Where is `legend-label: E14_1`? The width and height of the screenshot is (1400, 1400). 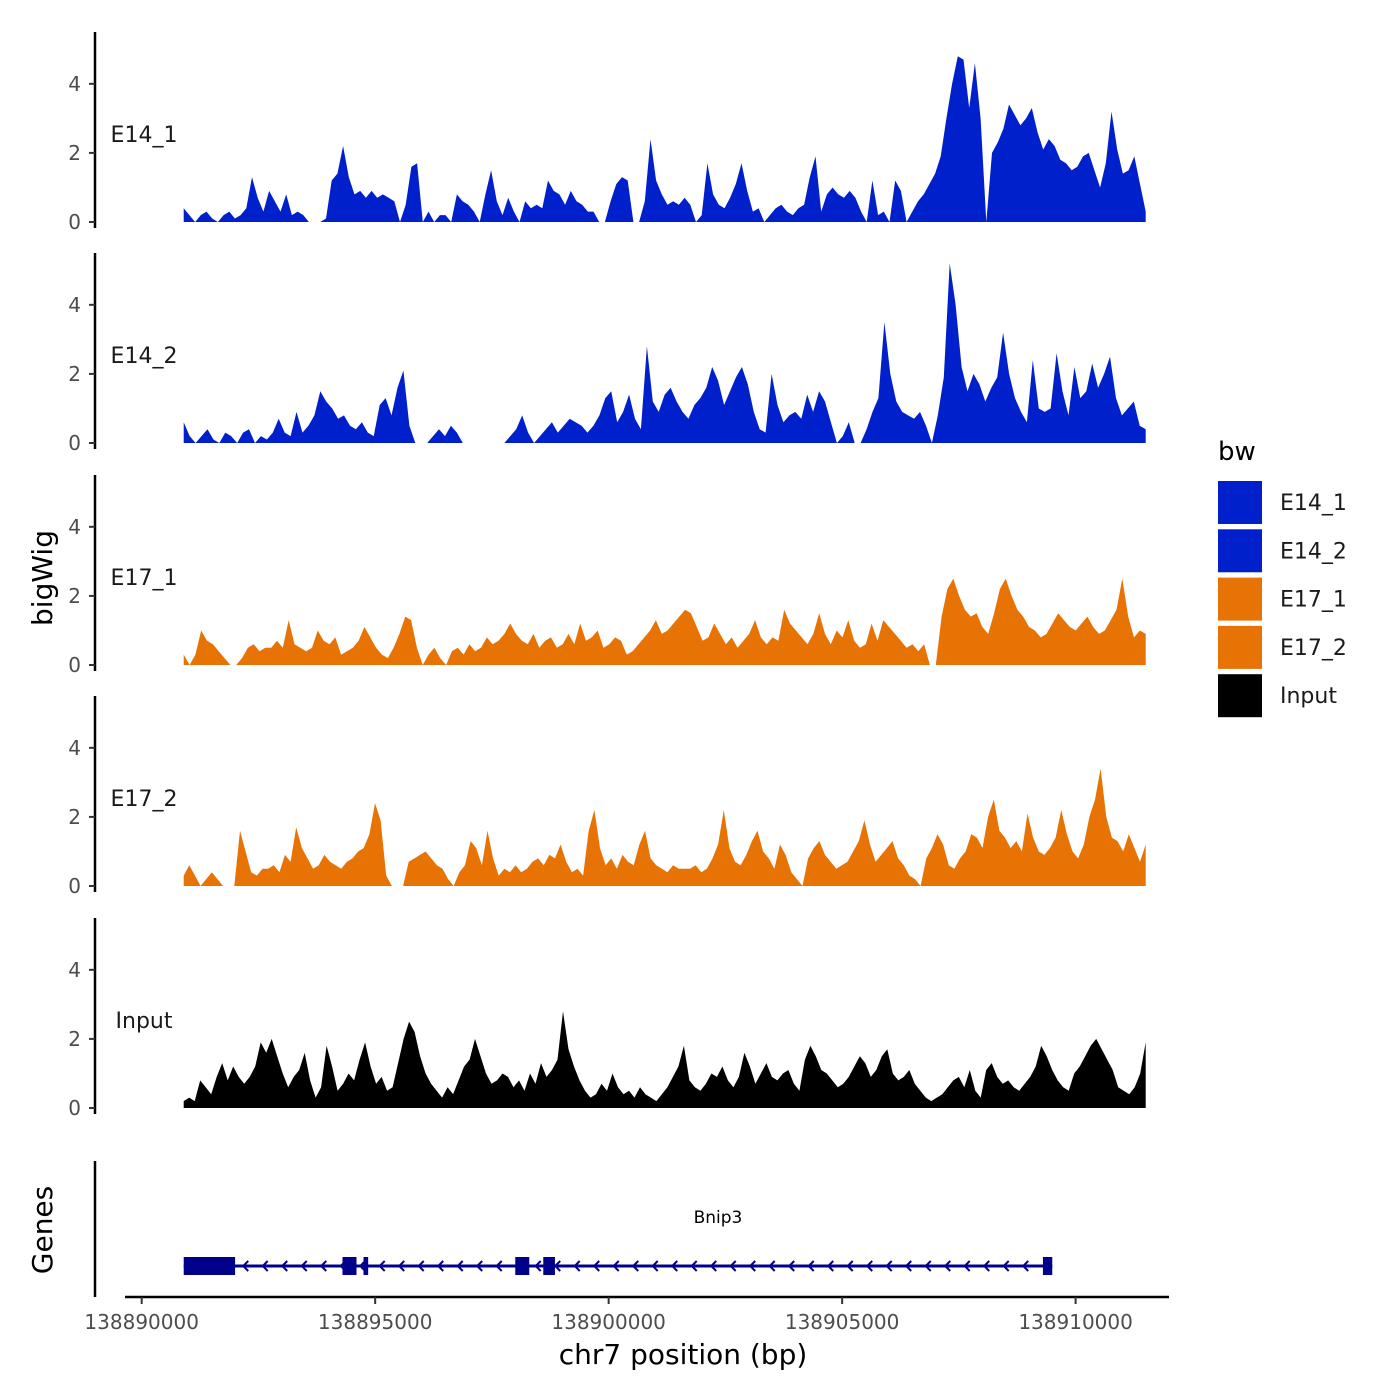 legend-label: E14_1 is located at coordinates (1313, 503).